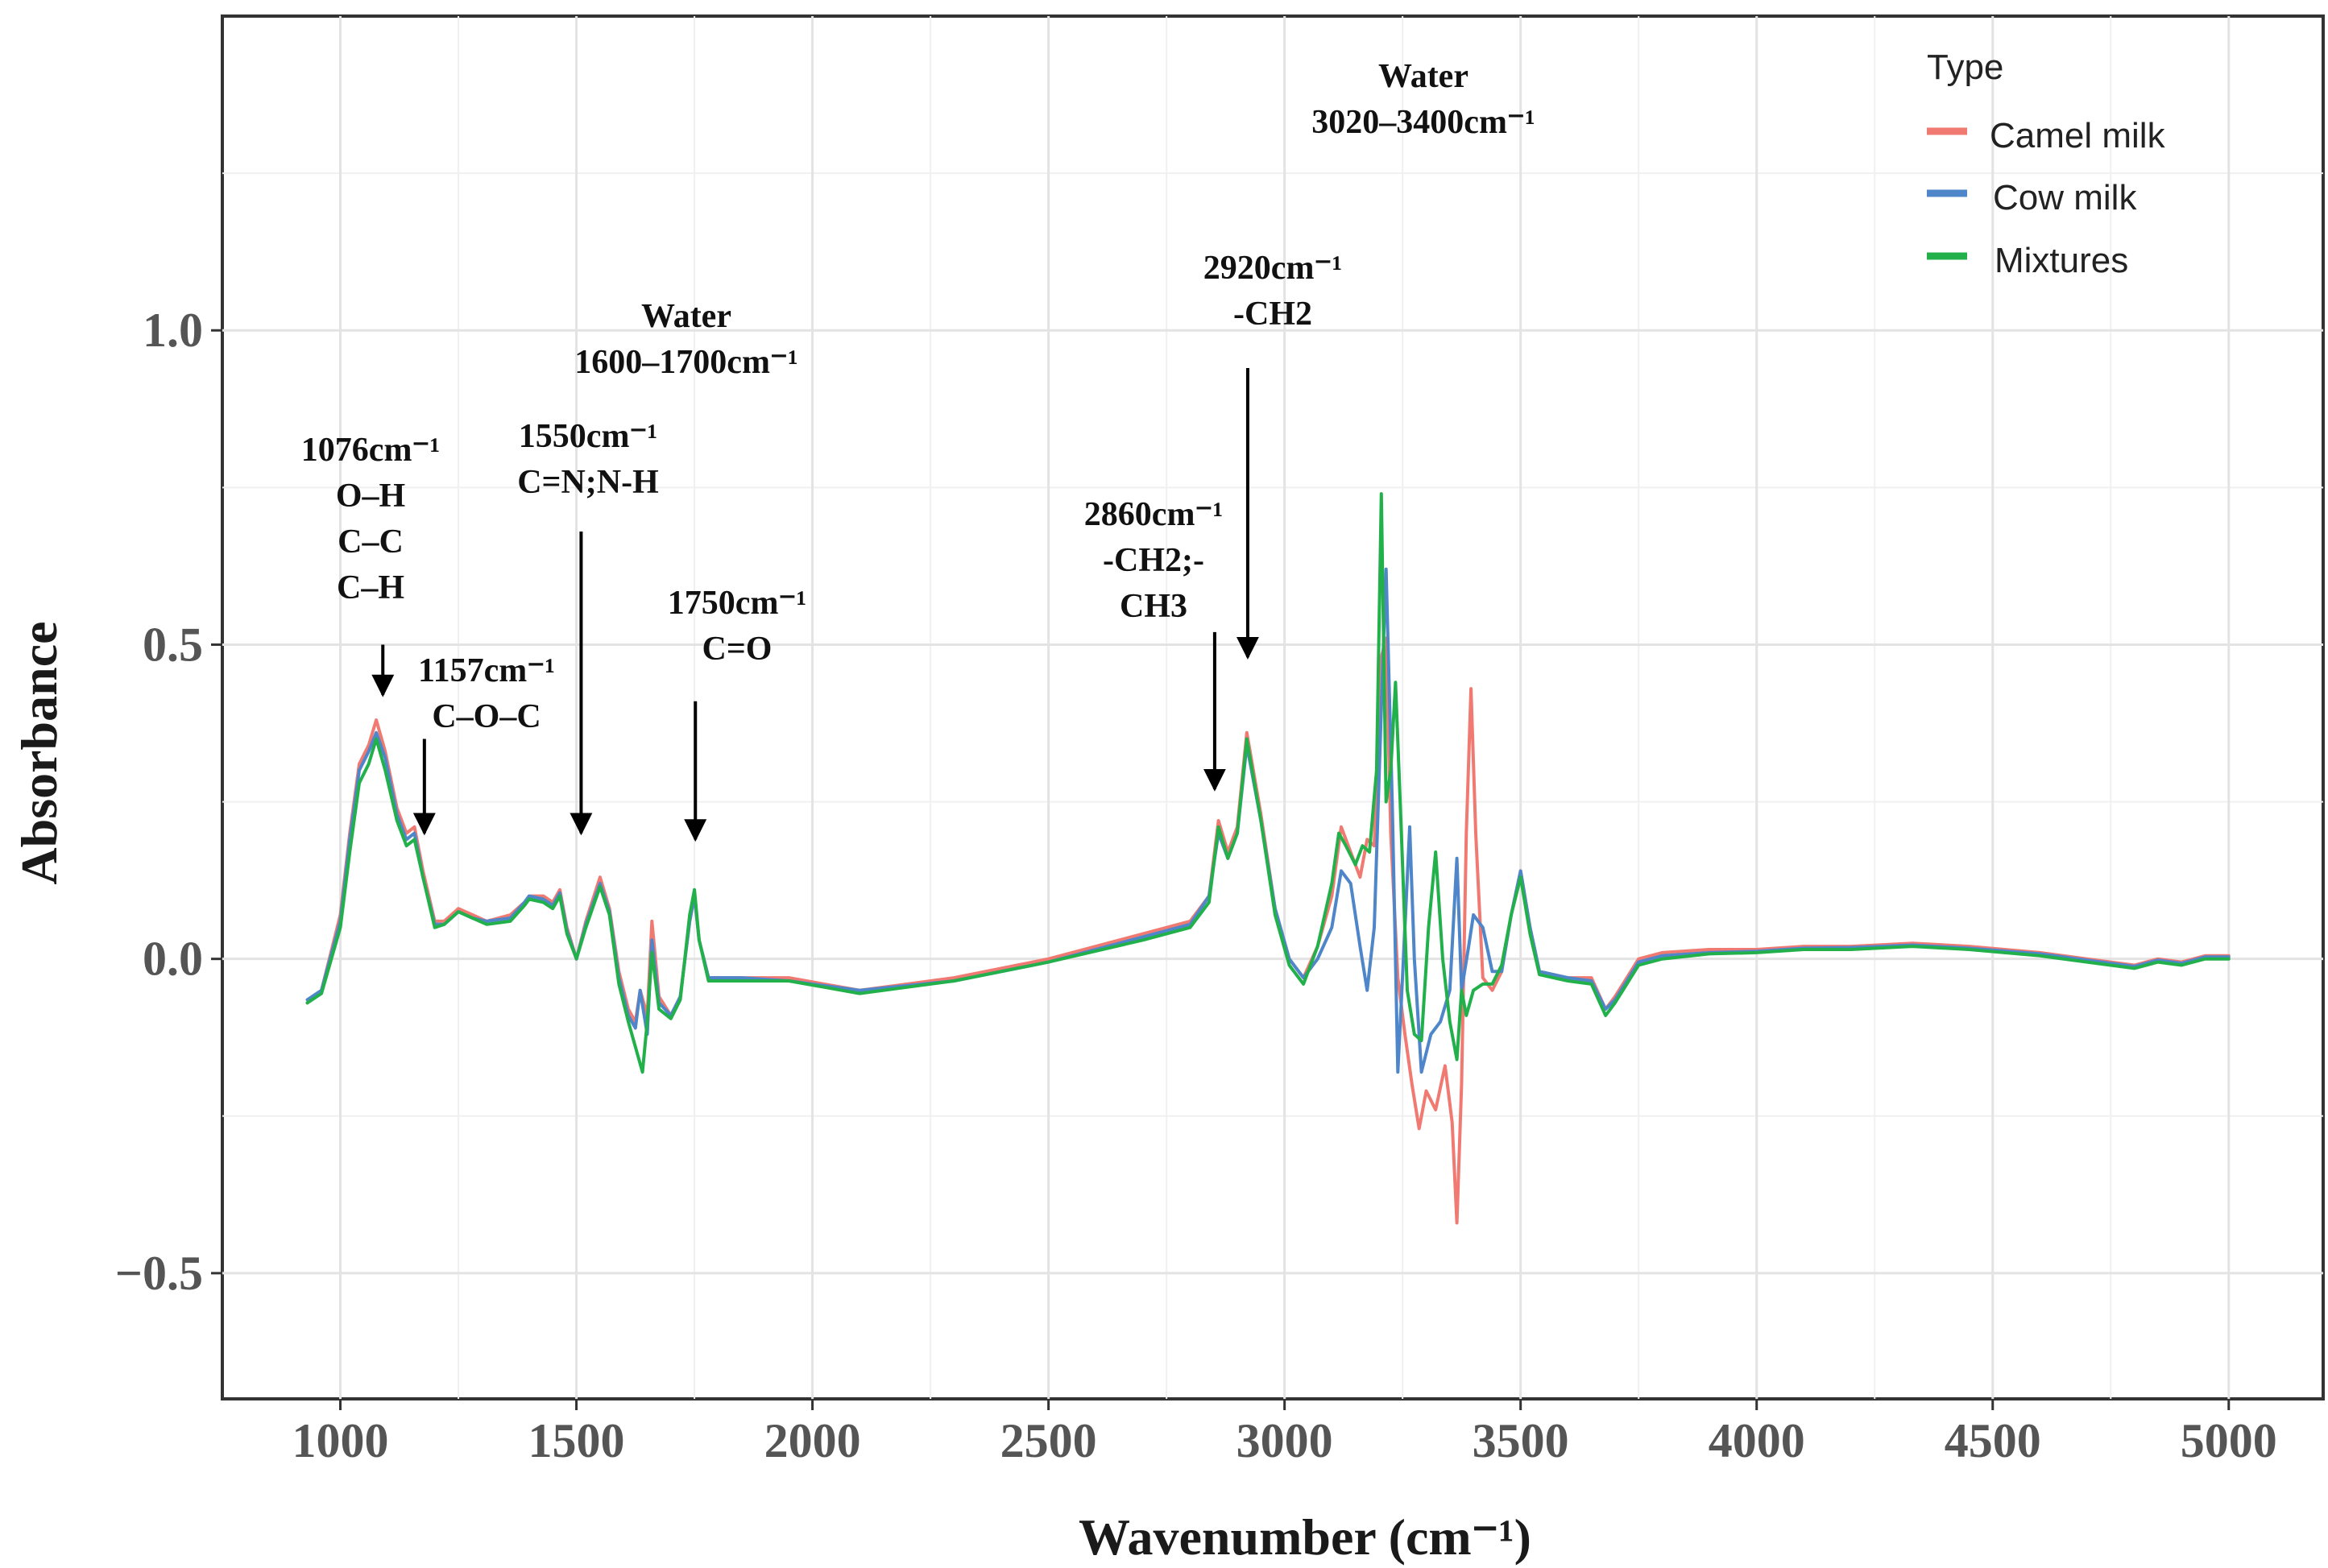  What do you see at coordinates (370, 564) in the screenshot?
I see `annotation-a1076: 1076cm⁻¹ O–H C–C C–H` at bounding box center [370, 564].